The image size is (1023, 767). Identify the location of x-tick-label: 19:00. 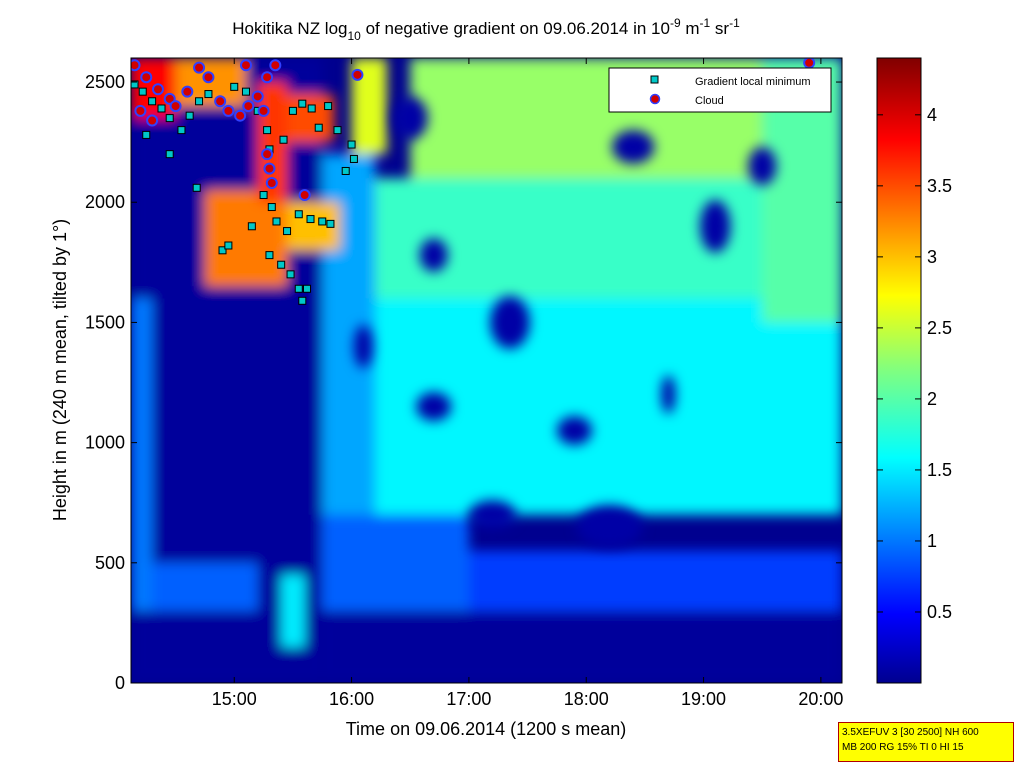
(703, 699).